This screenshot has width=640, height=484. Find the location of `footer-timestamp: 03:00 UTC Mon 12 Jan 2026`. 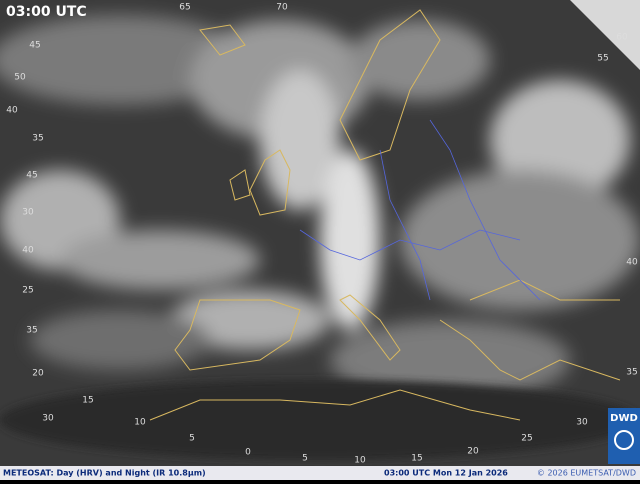

footer-timestamp: 03:00 UTC Mon 12 Jan 2026 is located at coordinates (446, 473).